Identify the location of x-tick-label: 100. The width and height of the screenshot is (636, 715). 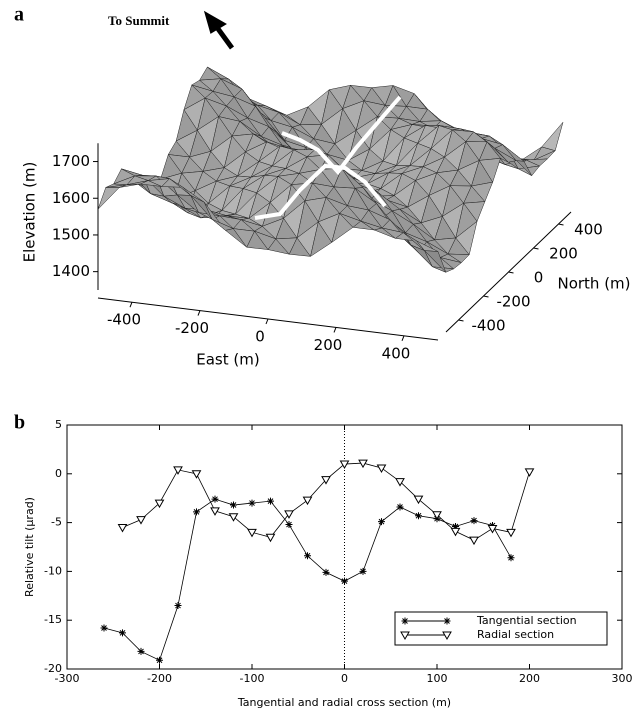
(437, 678).